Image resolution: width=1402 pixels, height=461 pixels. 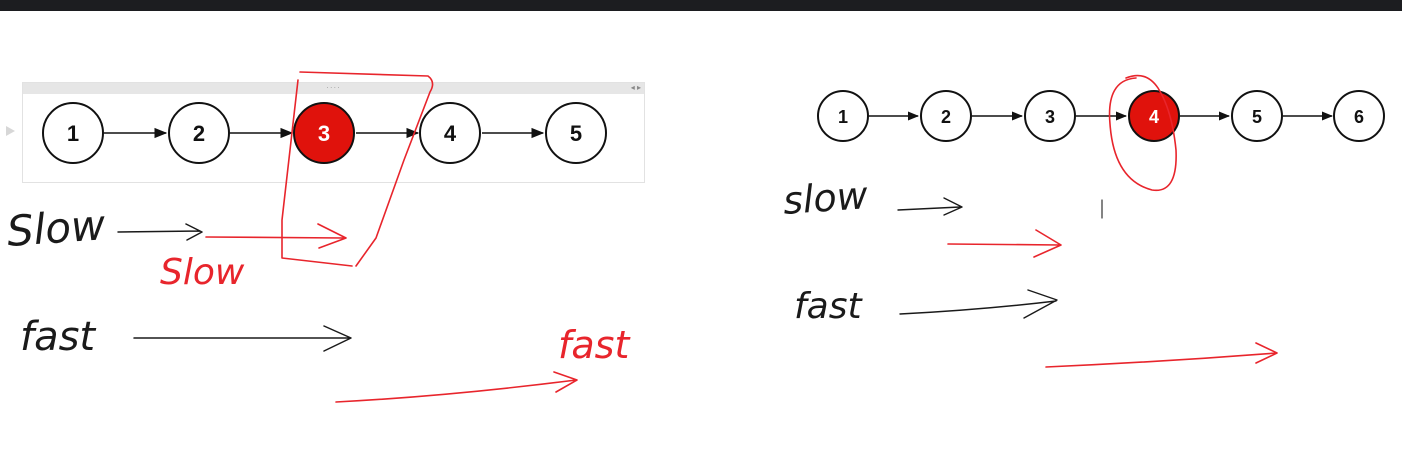 What do you see at coordinates (1101, 116) in the screenshot?
I see `right-linked-list: 1 2 3 4 5 6` at bounding box center [1101, 116].